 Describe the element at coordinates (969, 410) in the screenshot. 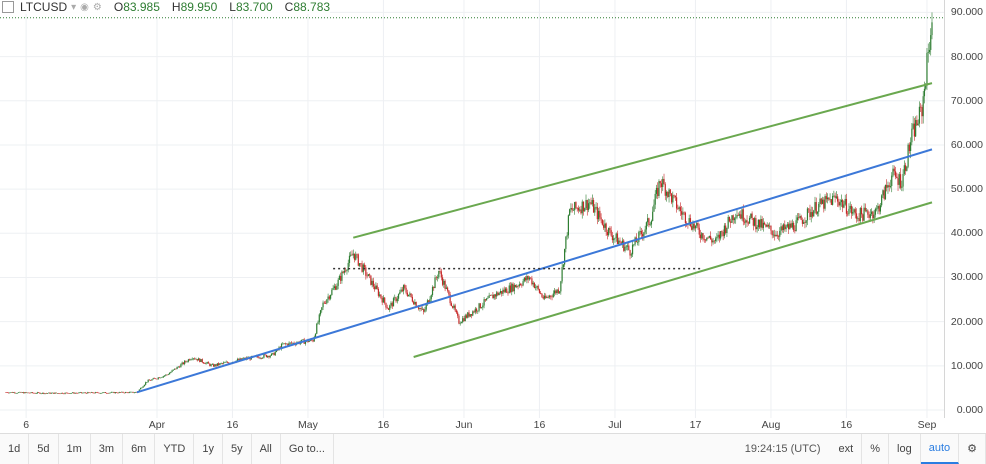

I see `y-tick-label: 0.000` at that location.